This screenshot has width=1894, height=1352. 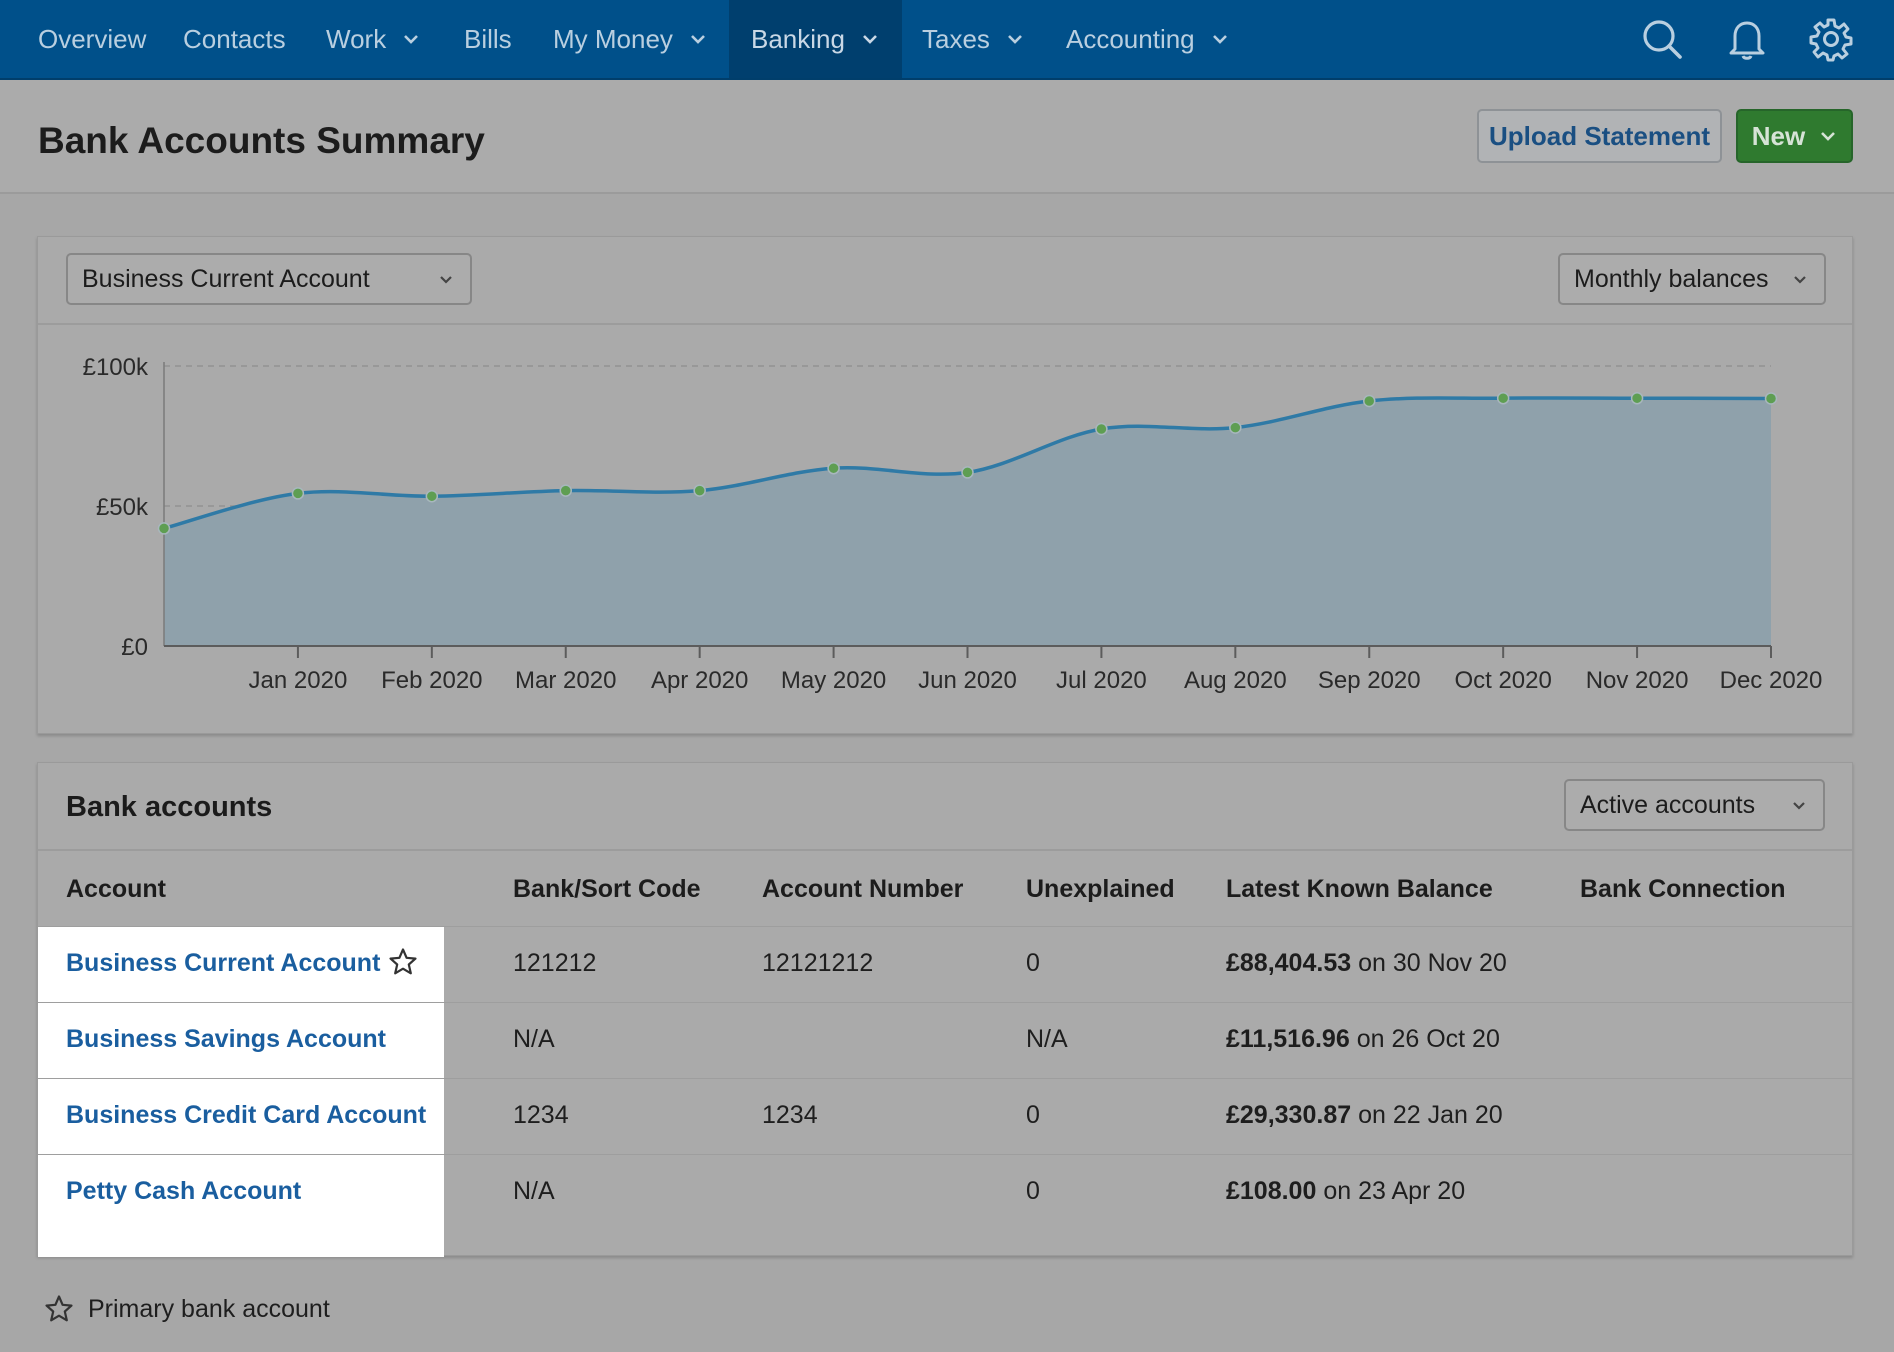 I want to click on account-number-cell: 1234, so click(x=790, y=1115).